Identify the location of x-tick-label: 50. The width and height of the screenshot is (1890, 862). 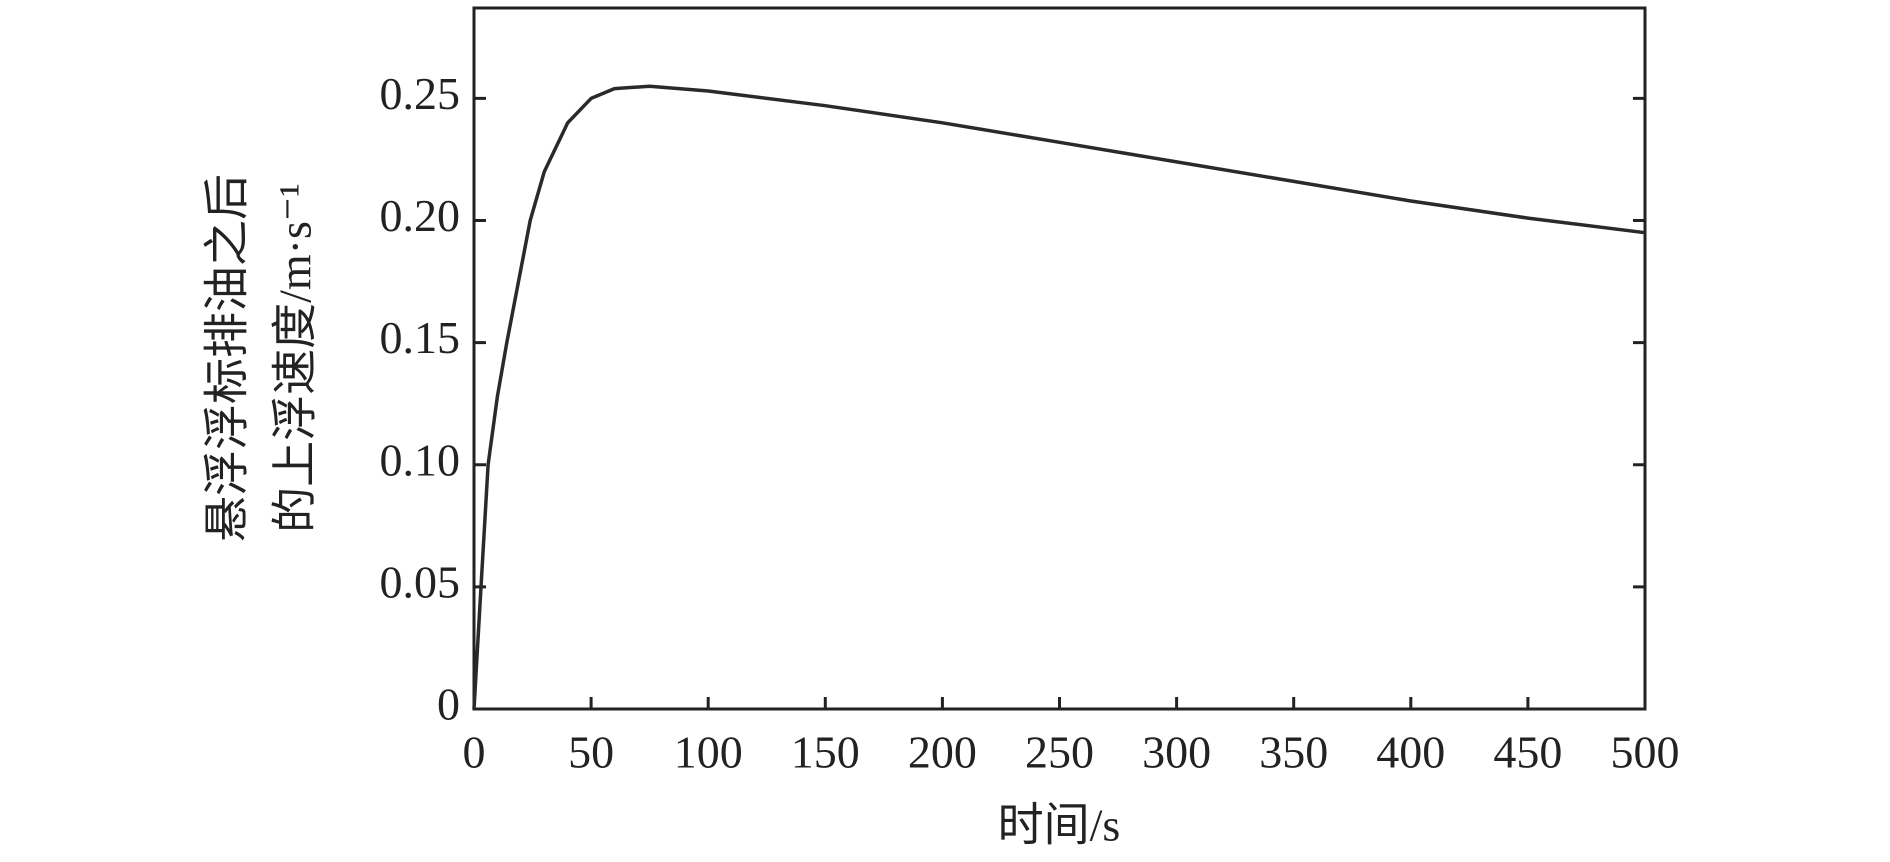
(591, 752).